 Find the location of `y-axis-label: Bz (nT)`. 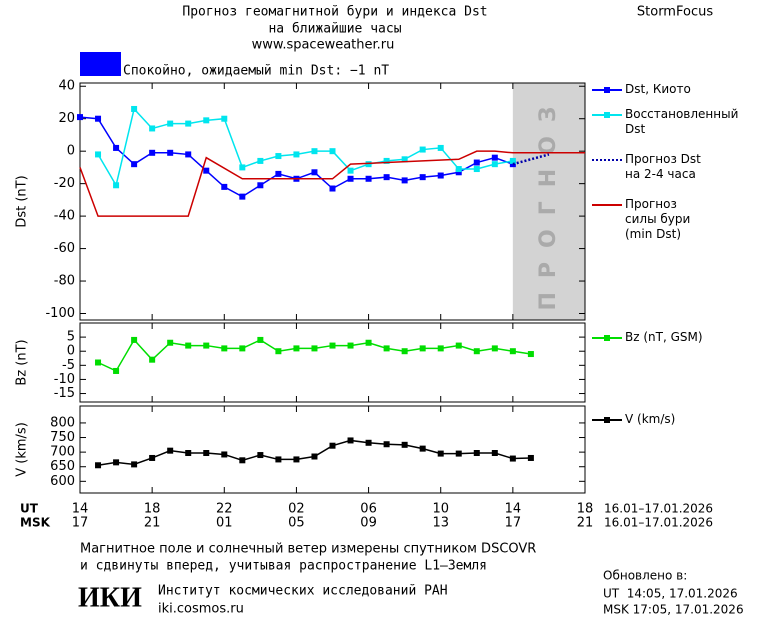

y-axis-label: Bz (nT) is located at coordinates (22, 362).